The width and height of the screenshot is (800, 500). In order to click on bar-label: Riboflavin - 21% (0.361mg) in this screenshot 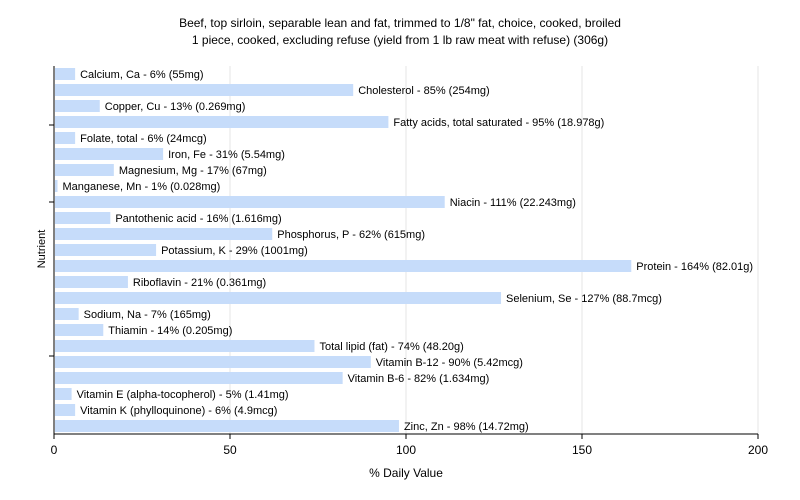, I will do `click(199, 283)`.